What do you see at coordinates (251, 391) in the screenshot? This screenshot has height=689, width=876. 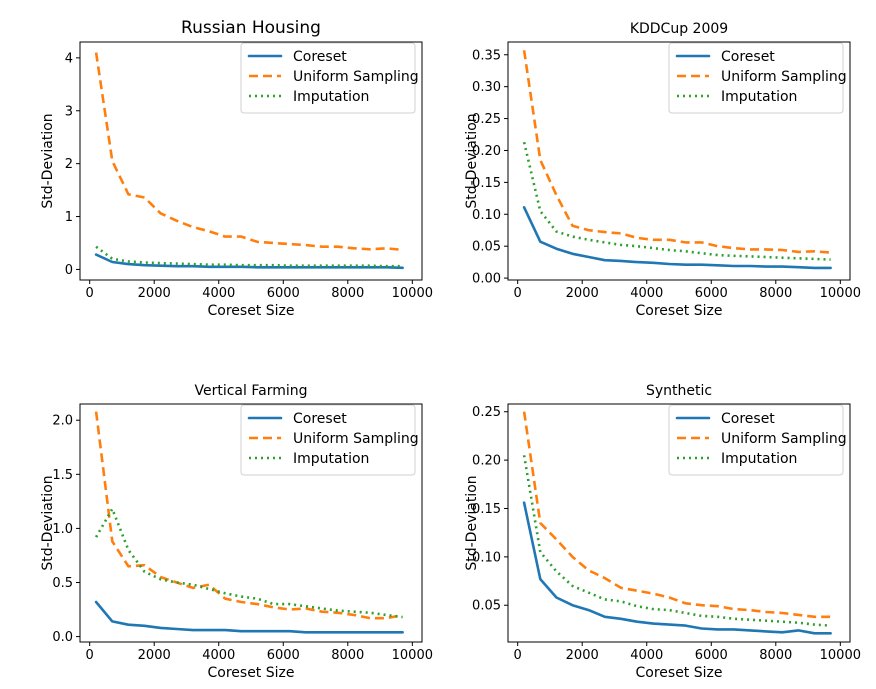 I see `chart-title: Vertical Farming` at bounding box center [251, 391].